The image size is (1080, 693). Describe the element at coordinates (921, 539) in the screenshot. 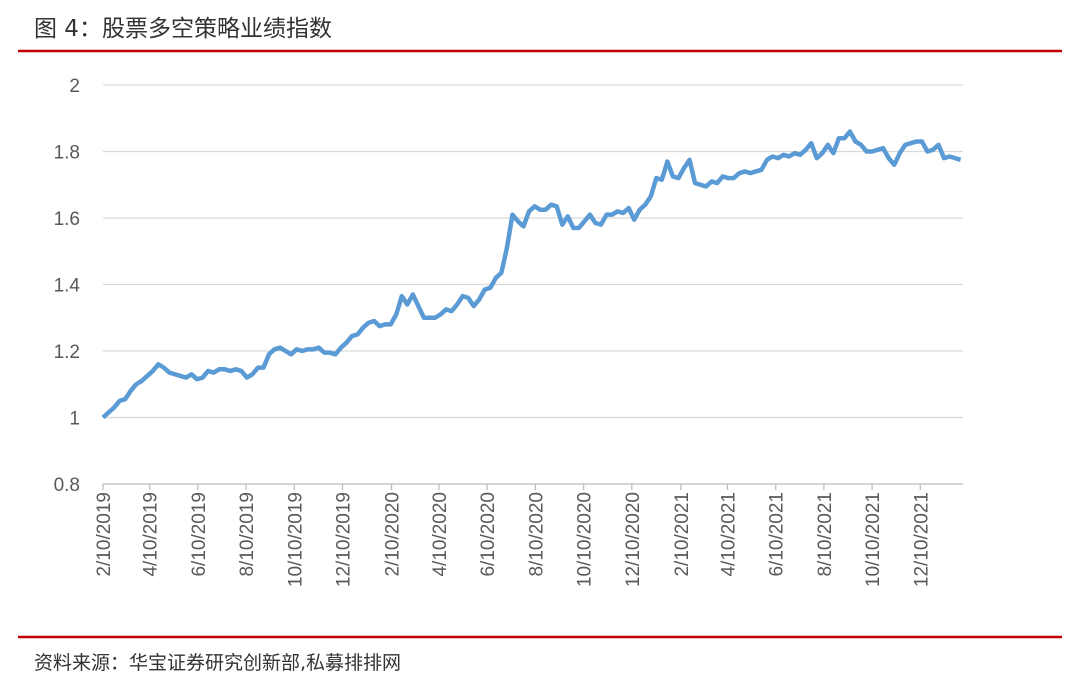

I see `x-tick-label: 12/10/2021` at that location.